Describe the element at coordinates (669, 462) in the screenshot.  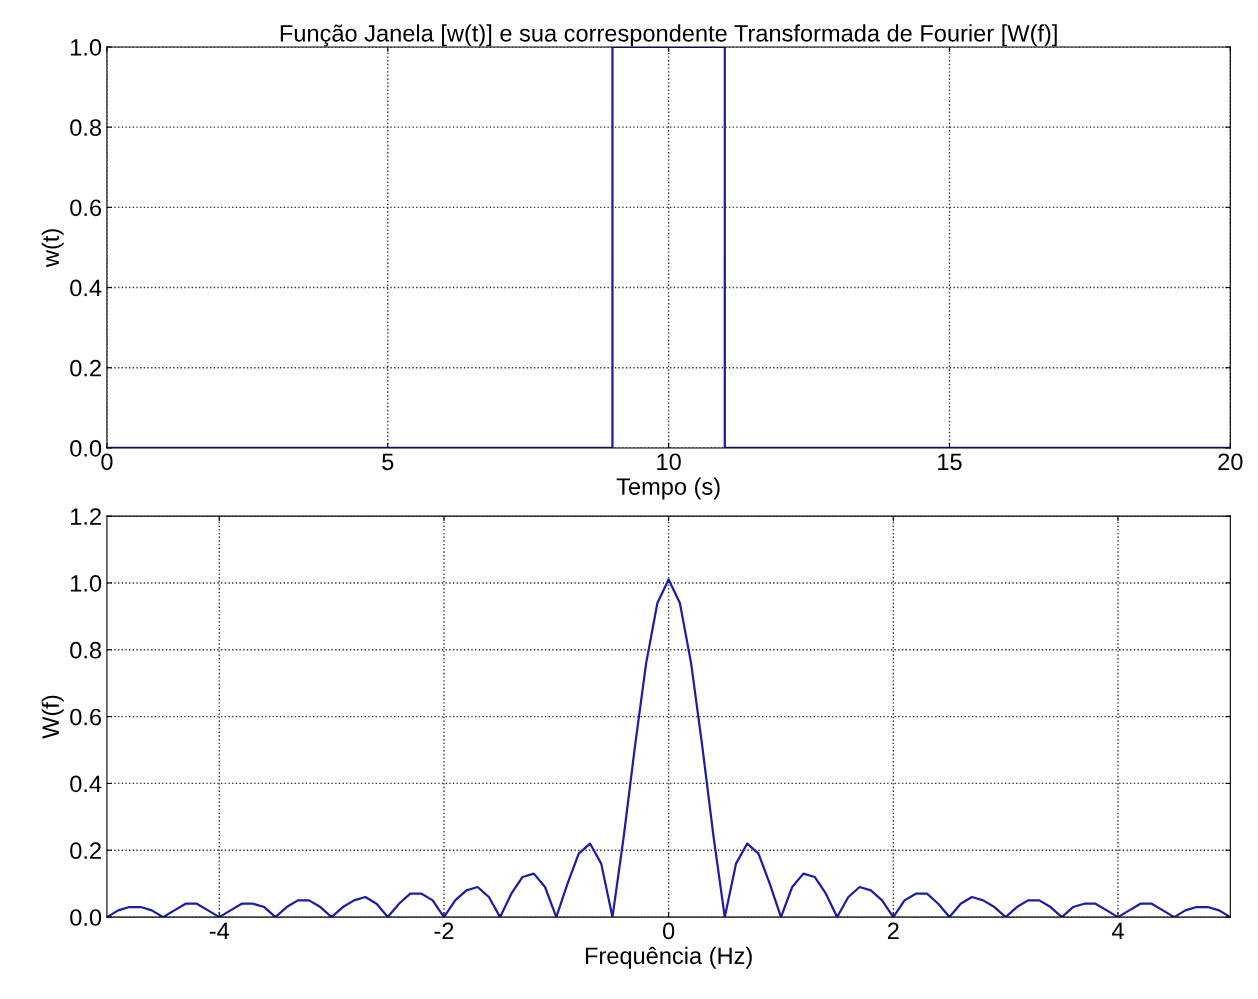
I see `x-tick-label: 10` at that location.